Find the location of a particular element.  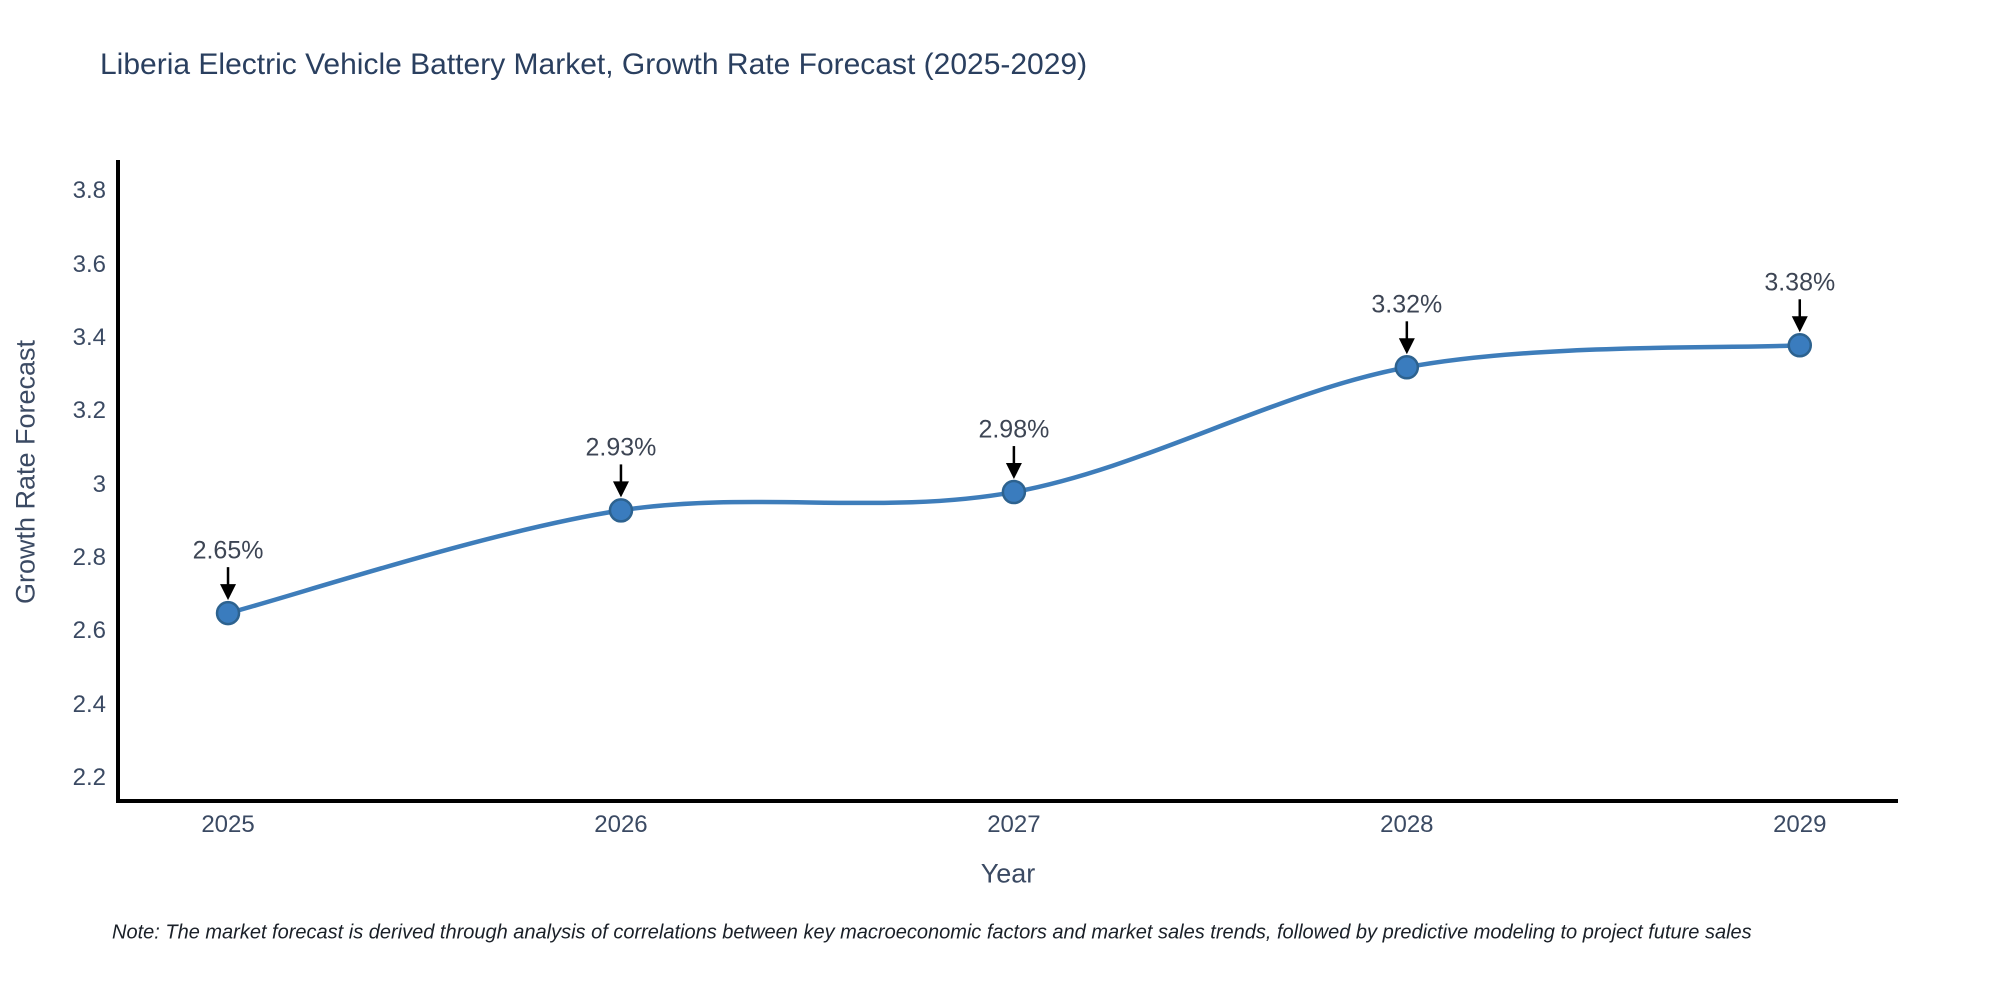

x-tick-label: 2026 is located at coordinates (621, 824).